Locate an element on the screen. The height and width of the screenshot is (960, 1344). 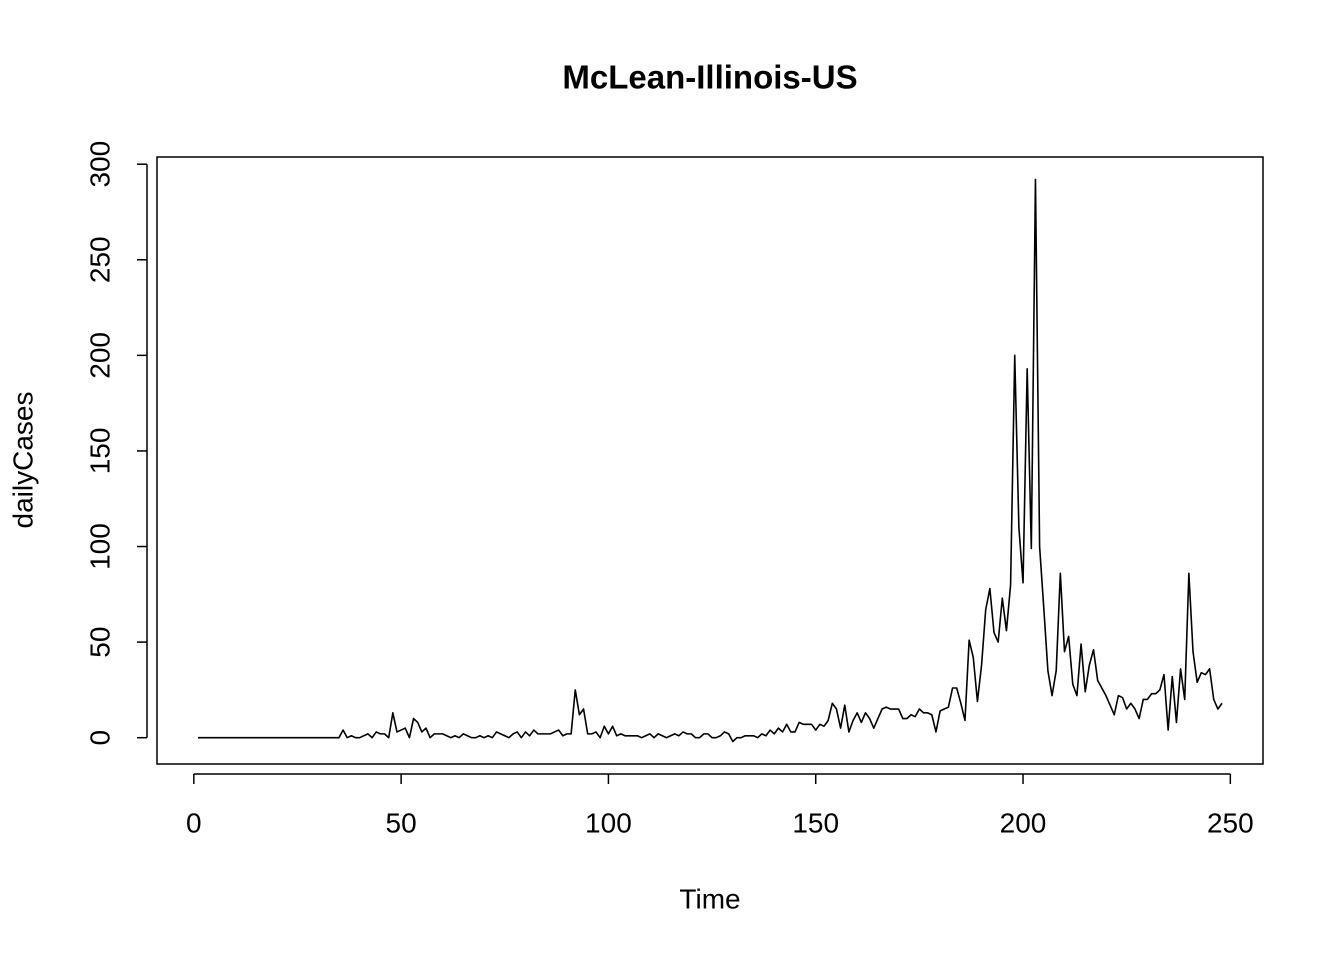
x-axis-label: Time is located at coordinates (709, 898).